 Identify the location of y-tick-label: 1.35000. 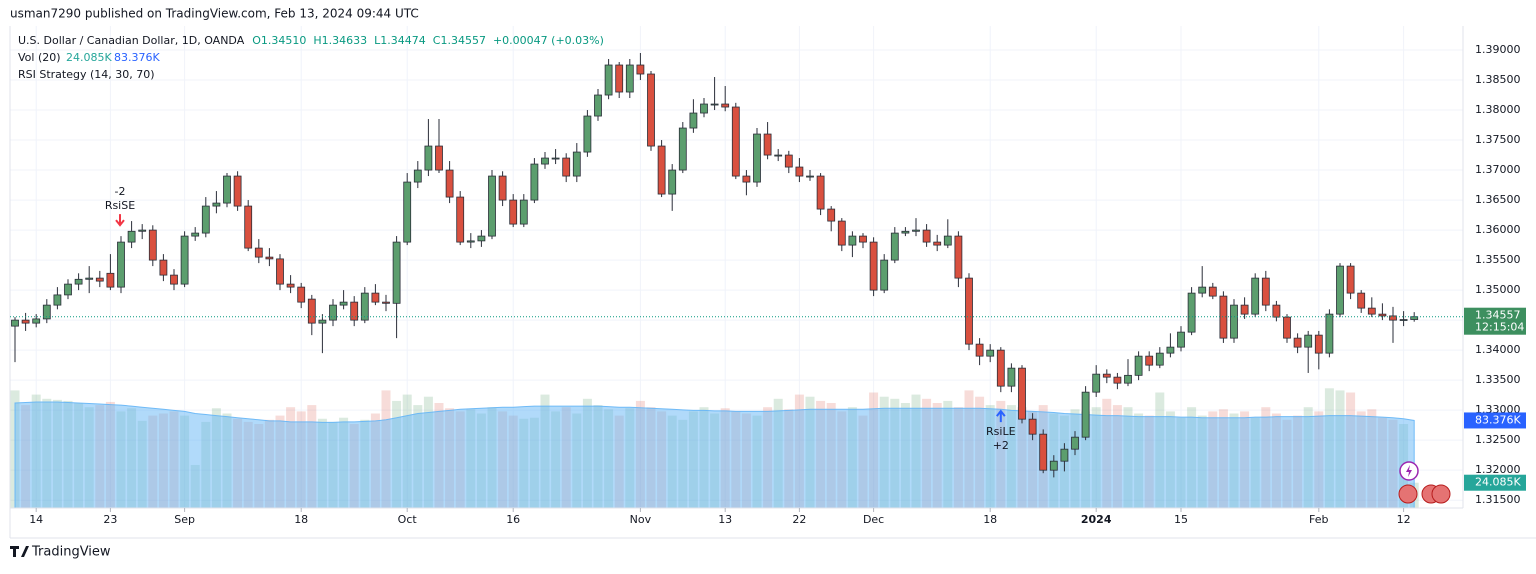
(1498, 289).